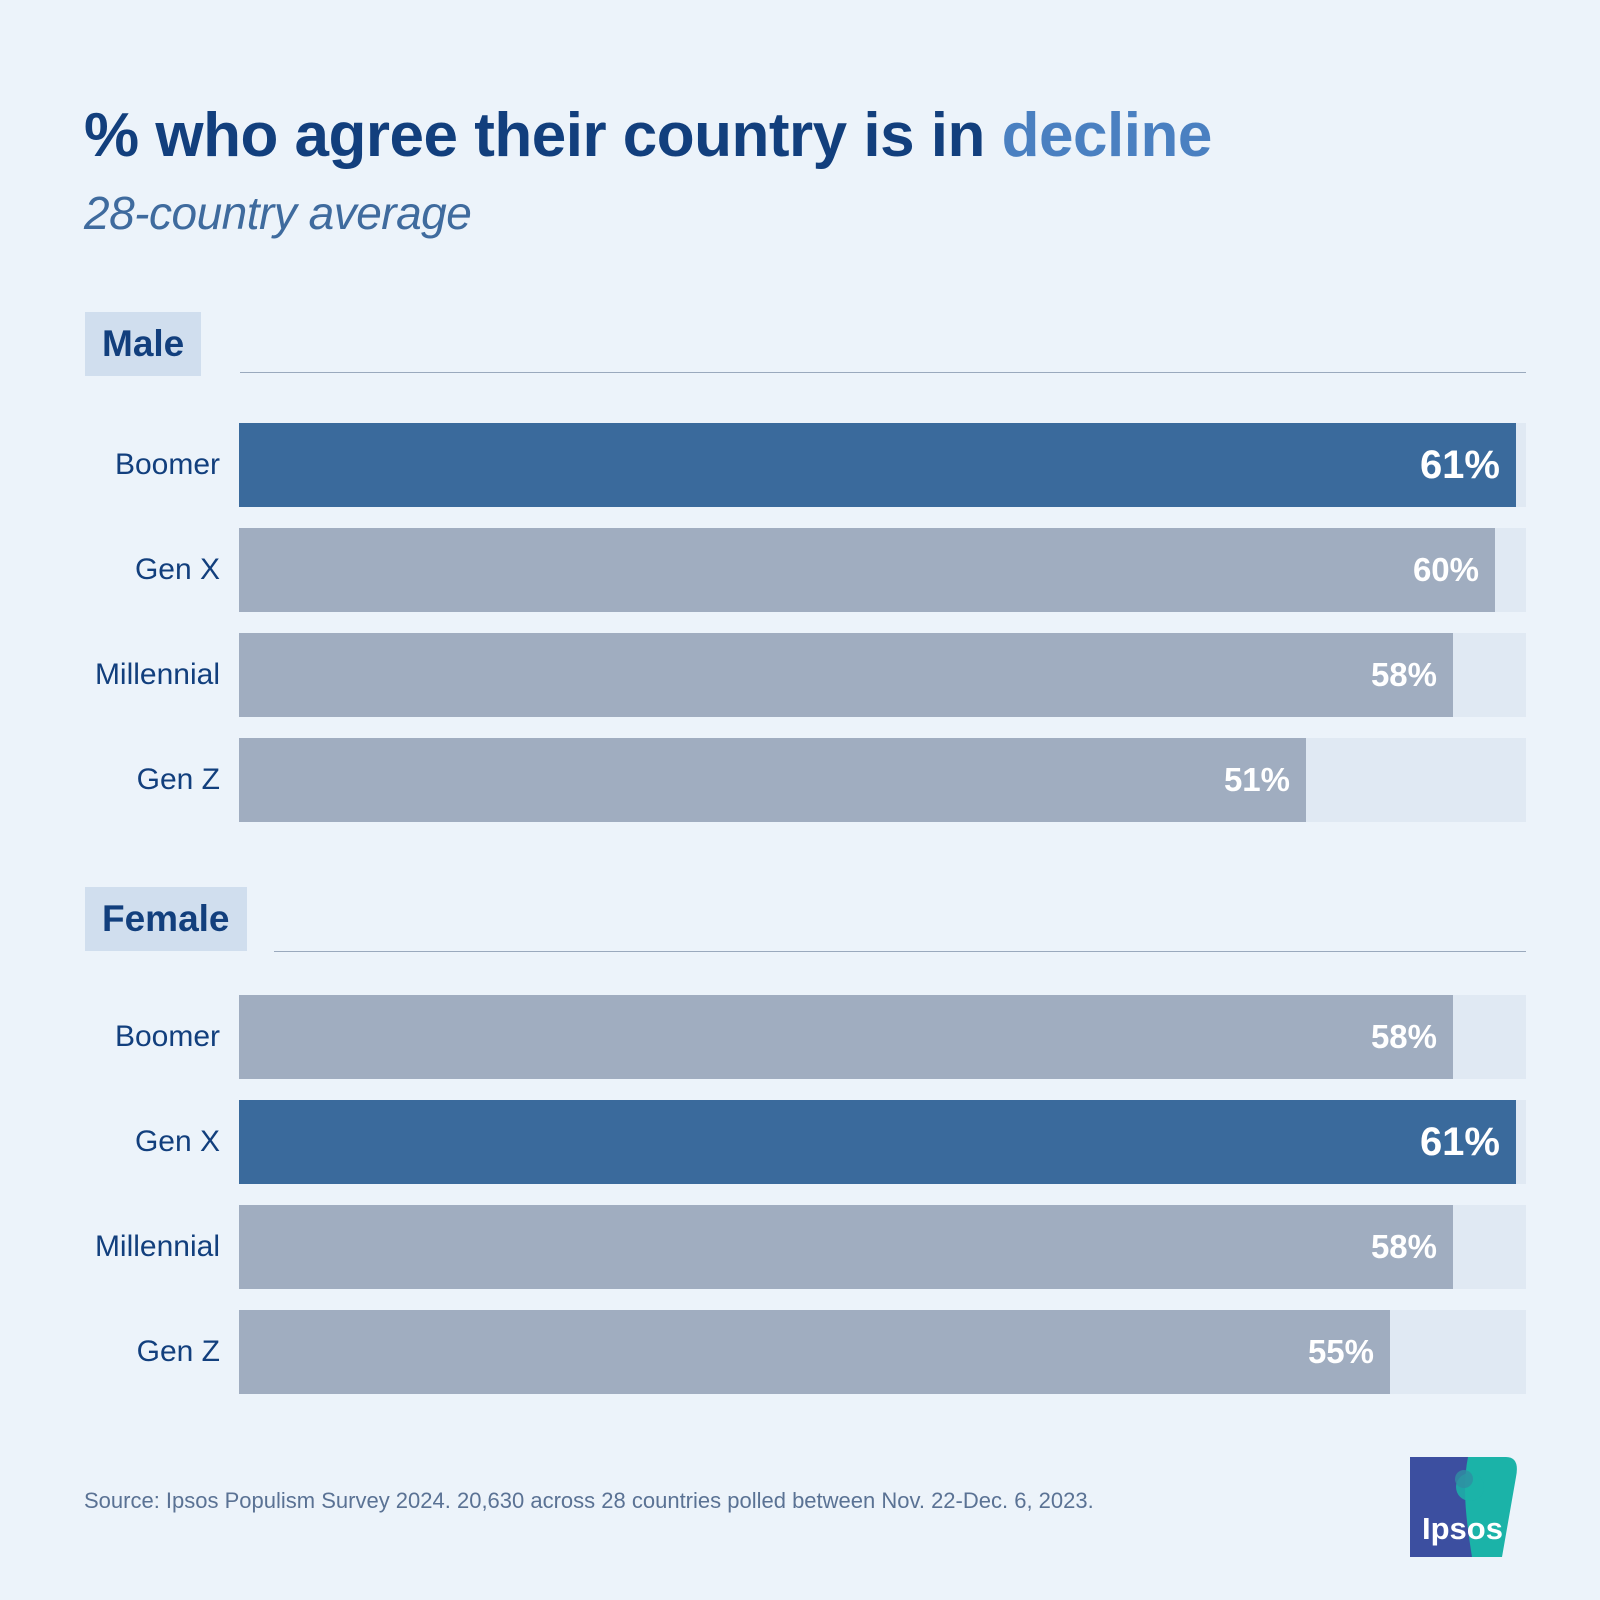 Image resolution: width=1600 pixels, height=1600 pixels. What do you see at coordinates (1463, 1507) in the screenshot?
I see `ipsos-logo-icon: Ipsos` at bounding box center [1463, 1507].